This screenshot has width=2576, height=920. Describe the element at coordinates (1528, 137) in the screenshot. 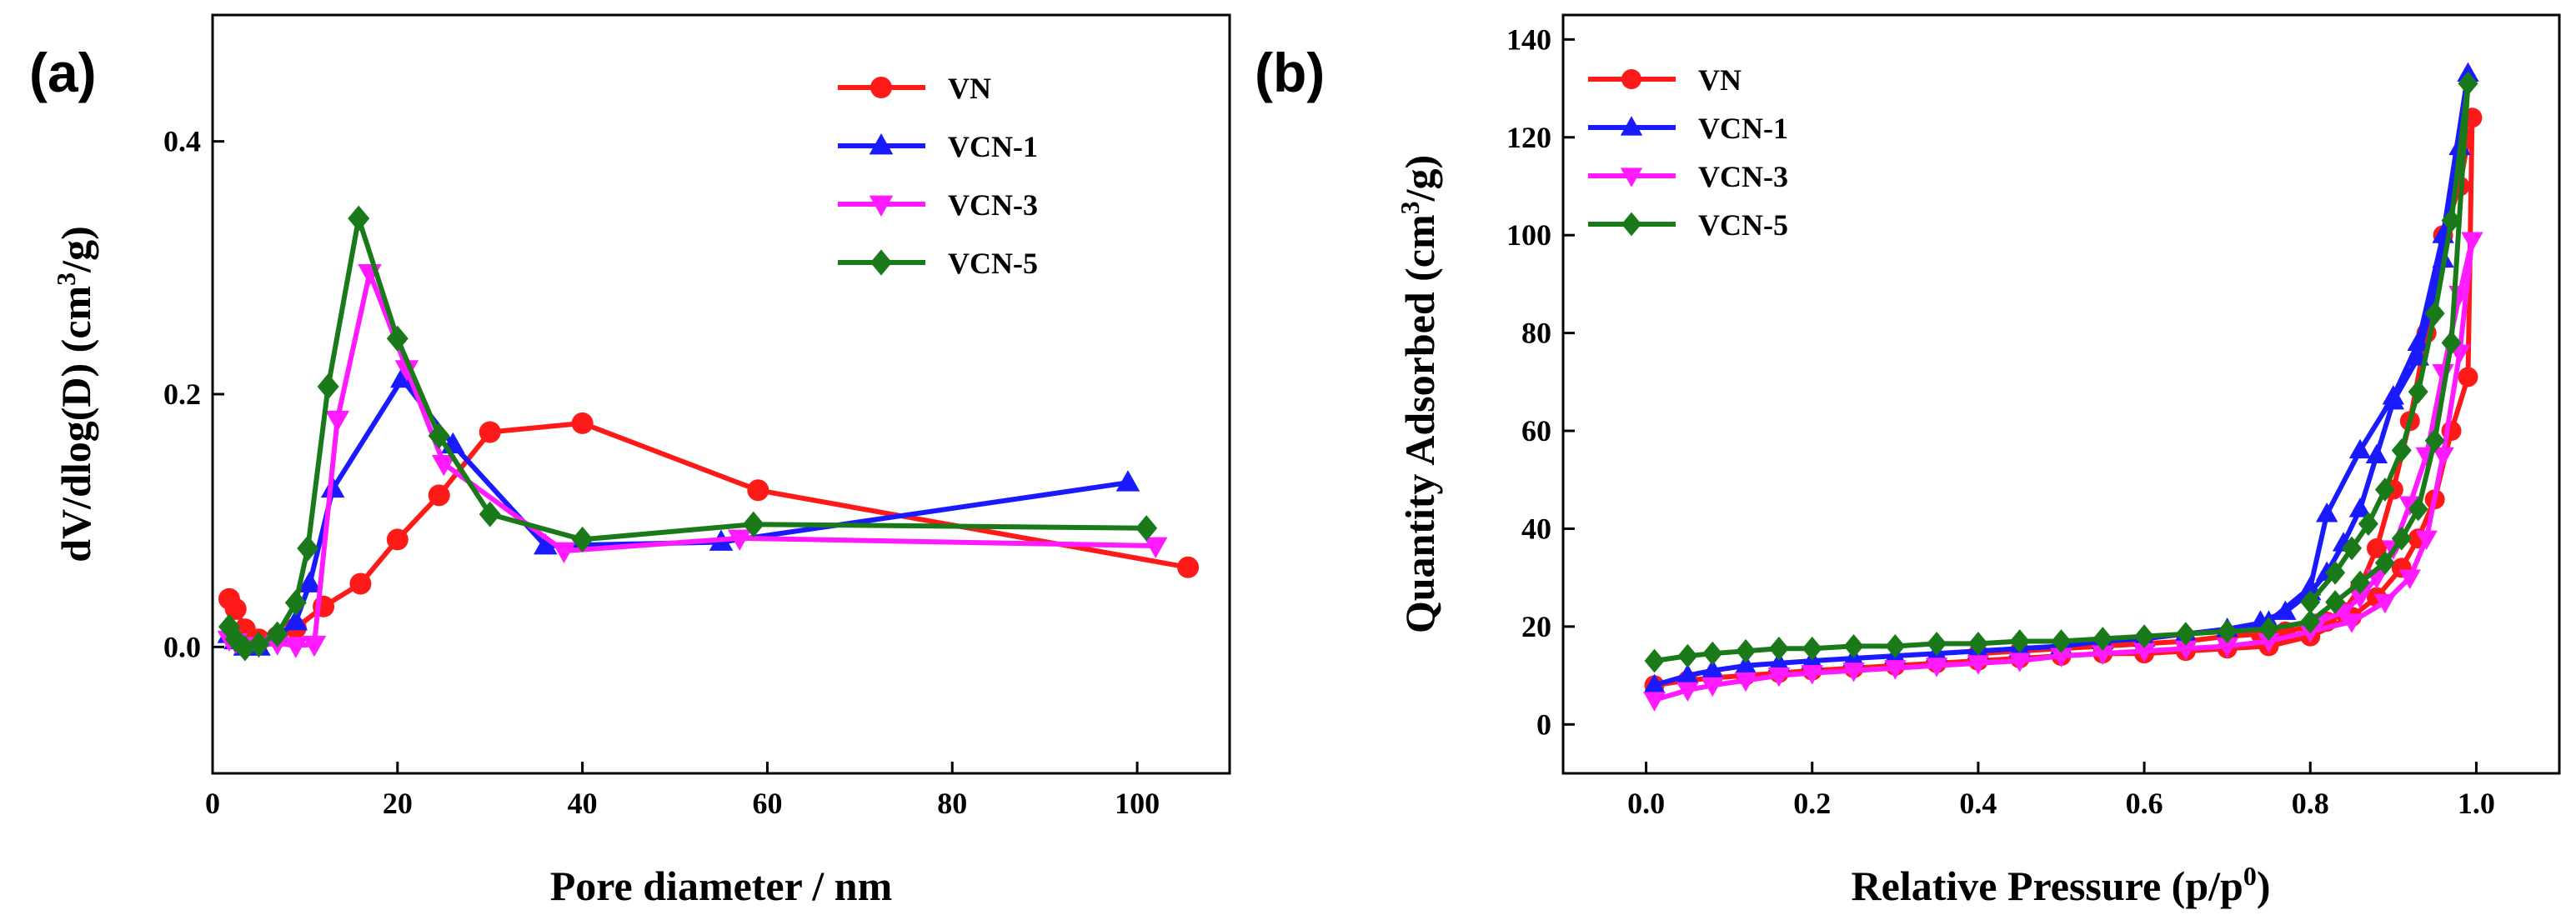

I see `y-tick-label: 120` at that location.